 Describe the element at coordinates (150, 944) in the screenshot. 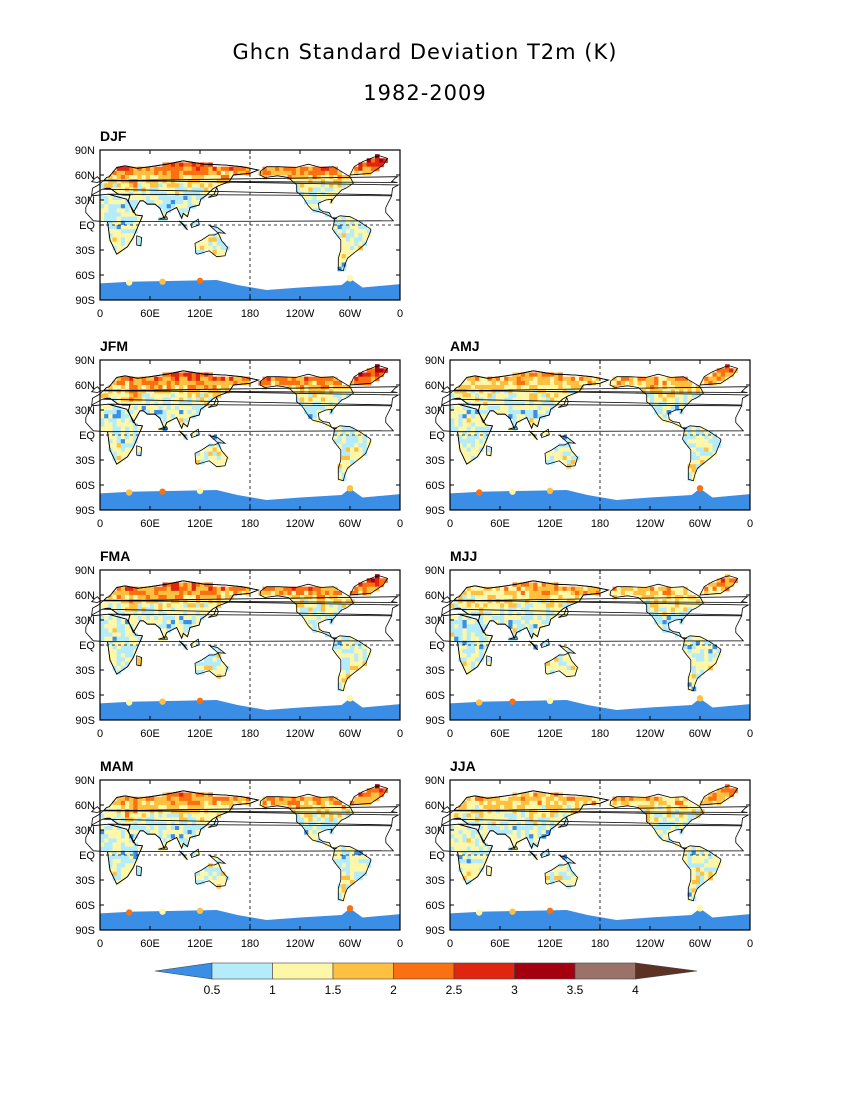

I see `lon-tick-label: 60E` at that location.